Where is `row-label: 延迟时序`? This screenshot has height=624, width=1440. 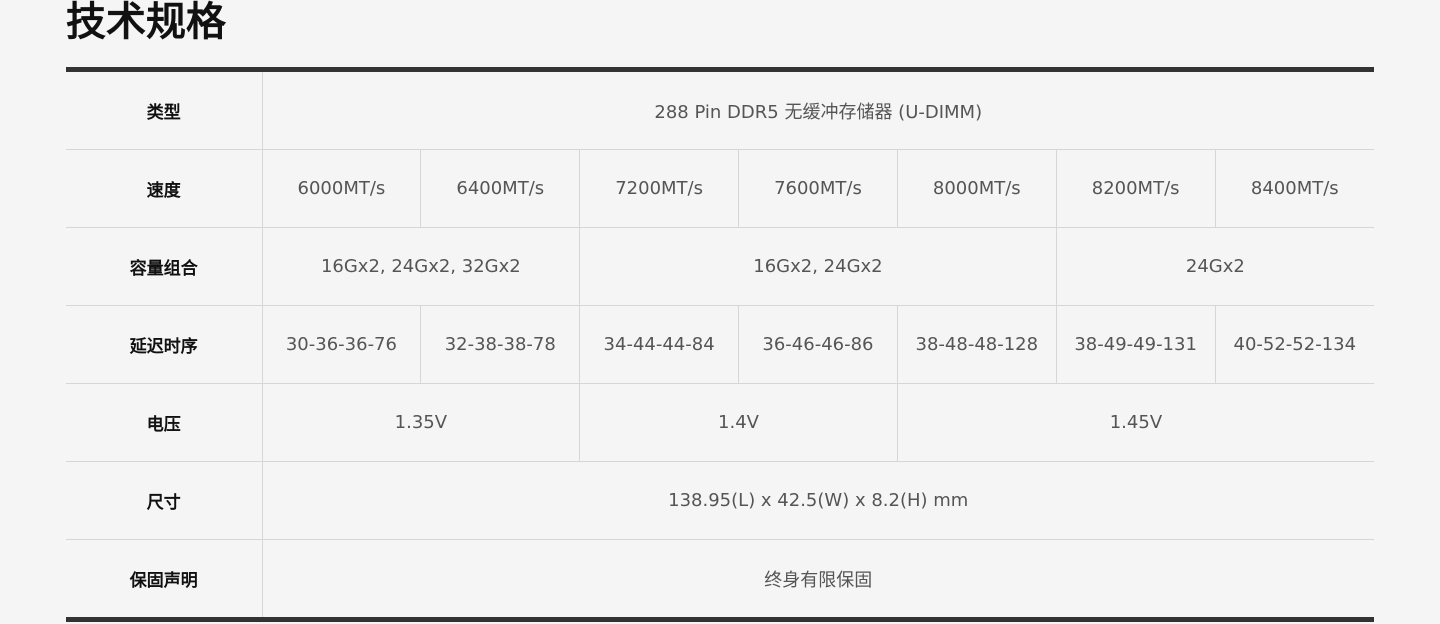 row-label: 延迟时序 is located at coordinates (164, 344).